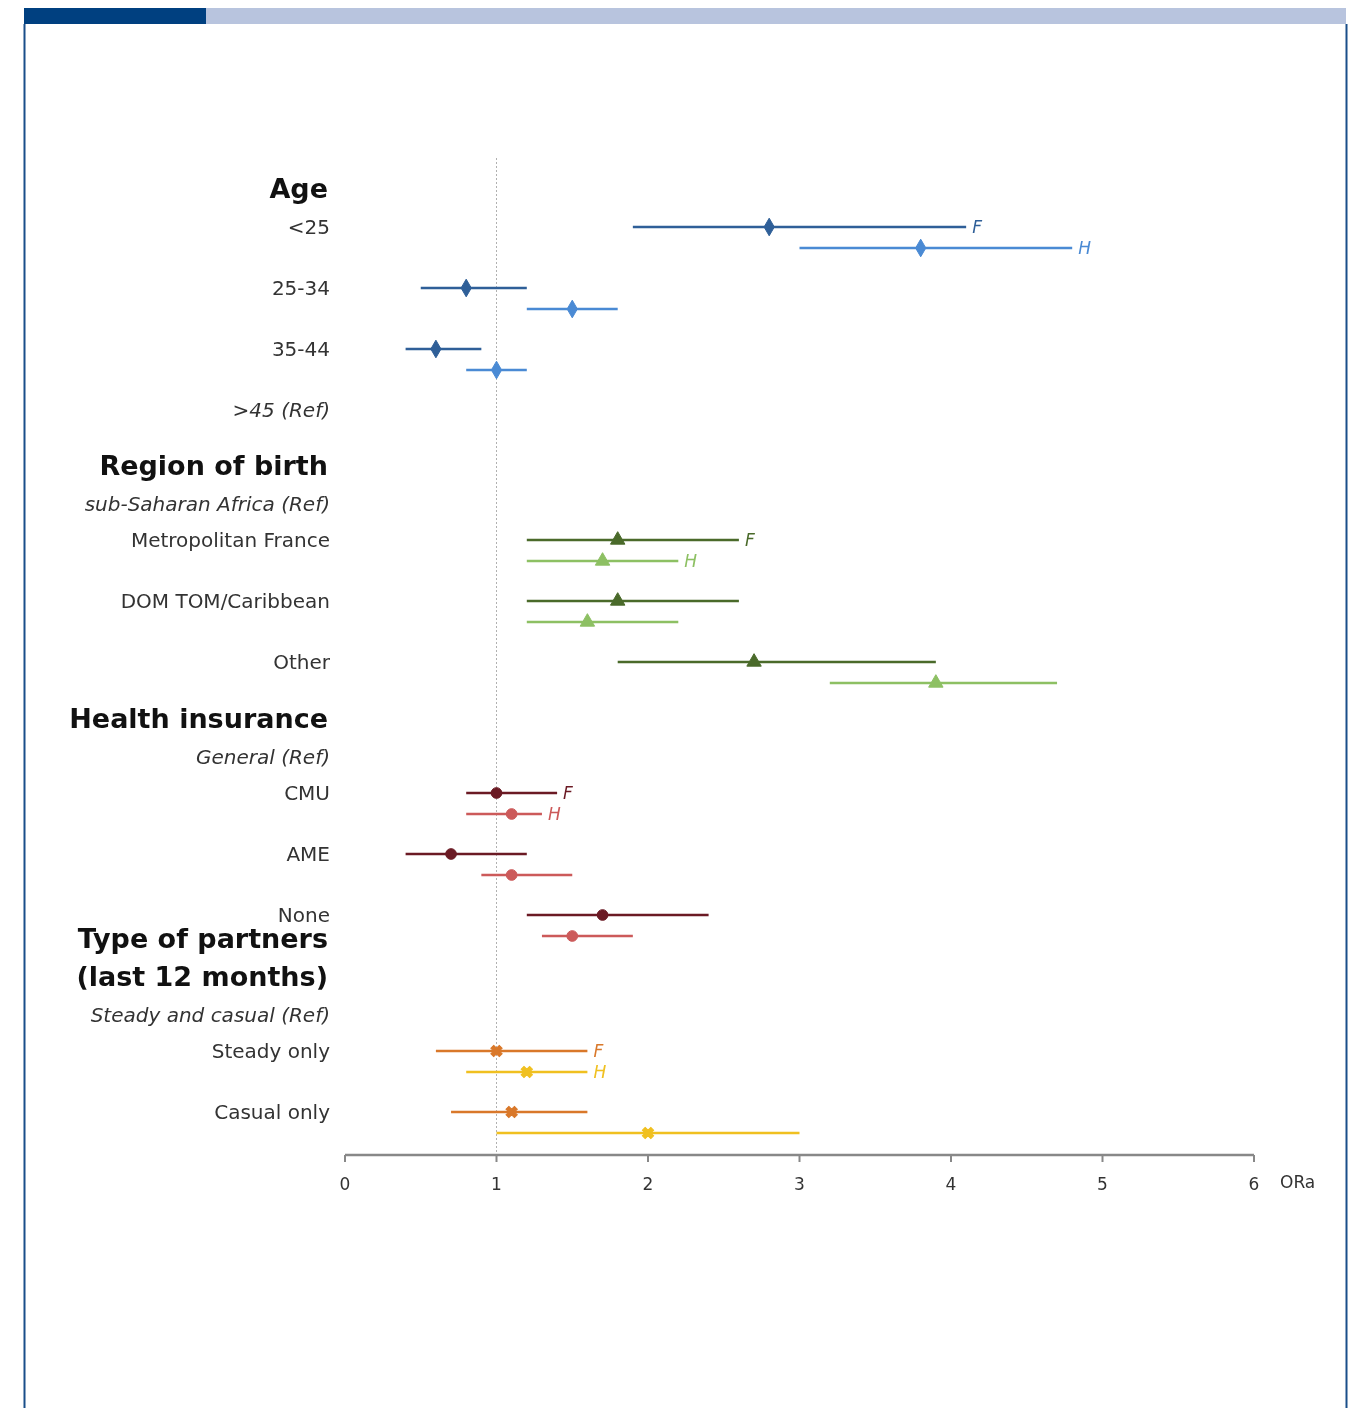  What do you see at coordinates (1254, 1184) in the screenshot?
I see `x-tick-label: 6` at bounding box center [1254, 1184].